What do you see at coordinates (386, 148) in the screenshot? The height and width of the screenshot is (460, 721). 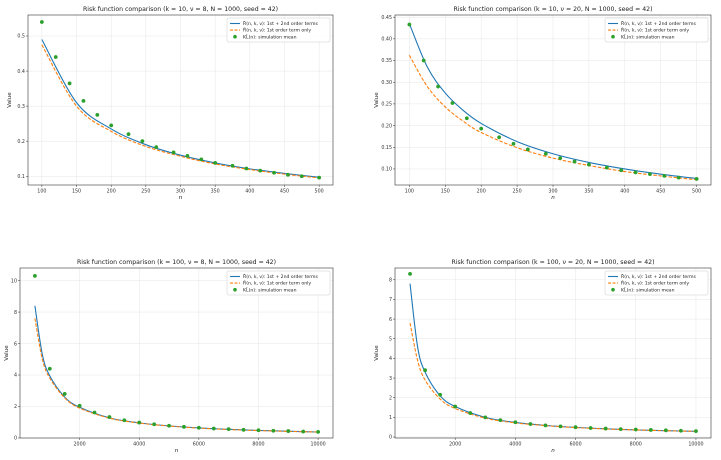 I see `y-tick-label: 0.15` at bounding box center [386, 148].